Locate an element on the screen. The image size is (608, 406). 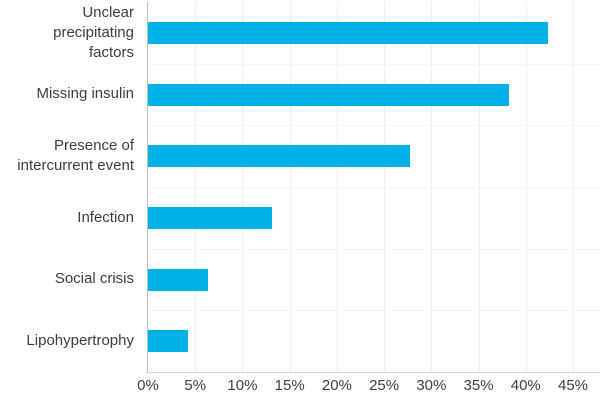
x-tick-label: 35% is located at coordinates (478, 385).